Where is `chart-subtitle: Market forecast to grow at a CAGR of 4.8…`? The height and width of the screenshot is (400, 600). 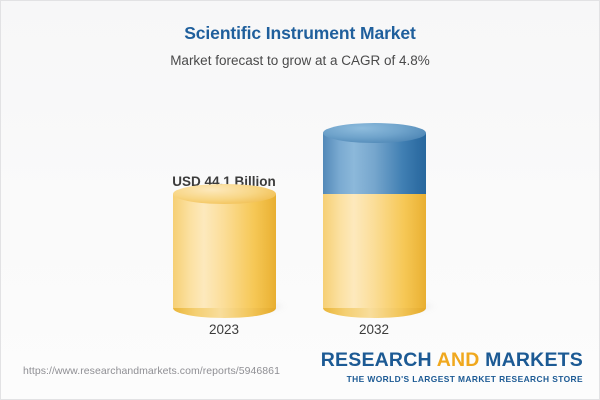
chart-subtitle: Market forecast to grow at a CAGR of 4.8… is located at coordinates (300, 60).